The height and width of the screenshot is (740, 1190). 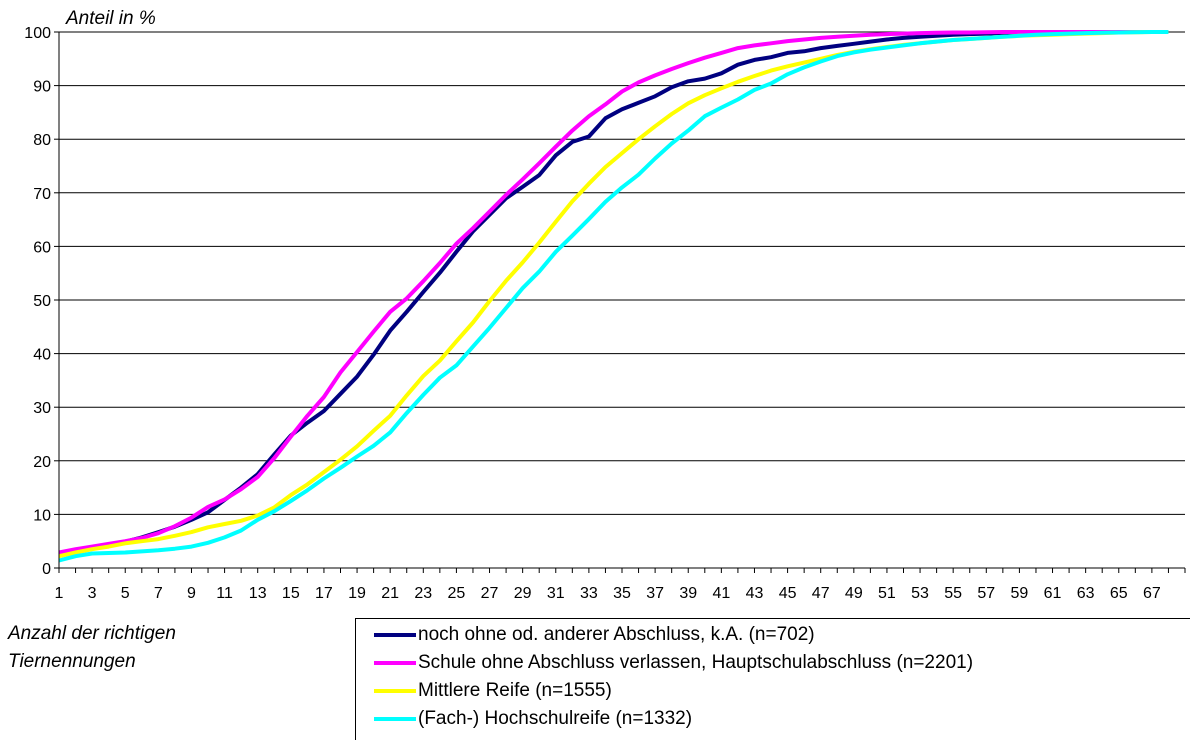 I want to click on y-tick-label-80: 80, so click(x=42, y=140).